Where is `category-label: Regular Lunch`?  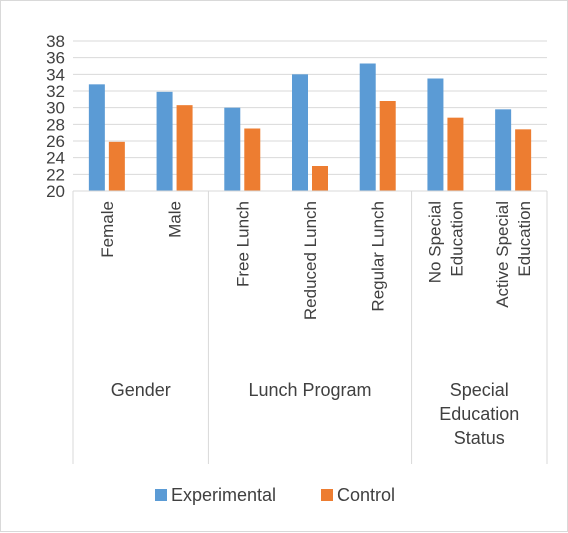 category-label: Regular Lunch is located at coordinates (378, 256).